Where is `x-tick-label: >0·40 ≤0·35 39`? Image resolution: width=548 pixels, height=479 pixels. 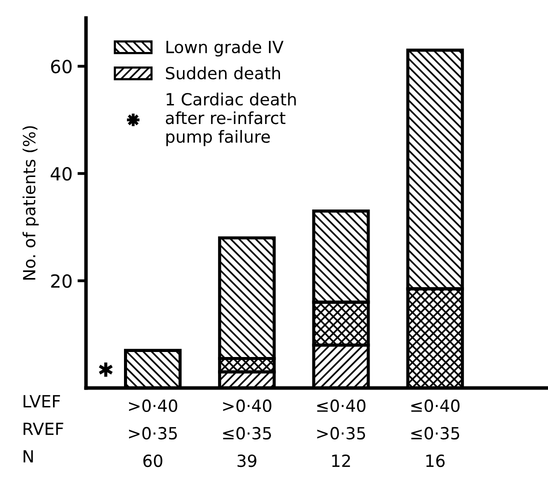 x-tick-label: >0·40 ≤0·35 39 is located at coordinates (247, 433).